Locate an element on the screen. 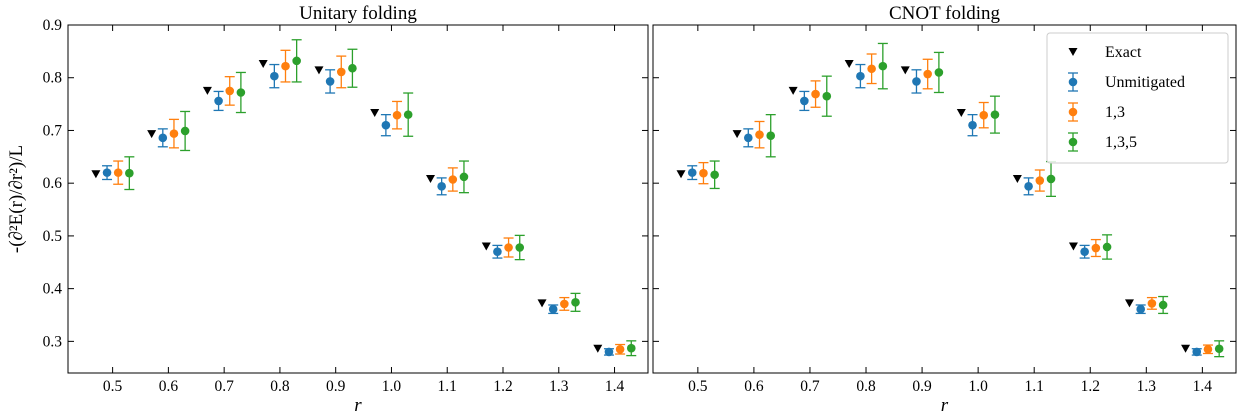 The width and height of the screenshot is (1247, 419). x-tick-label: 0.7 is located at coordinates (224, 386).